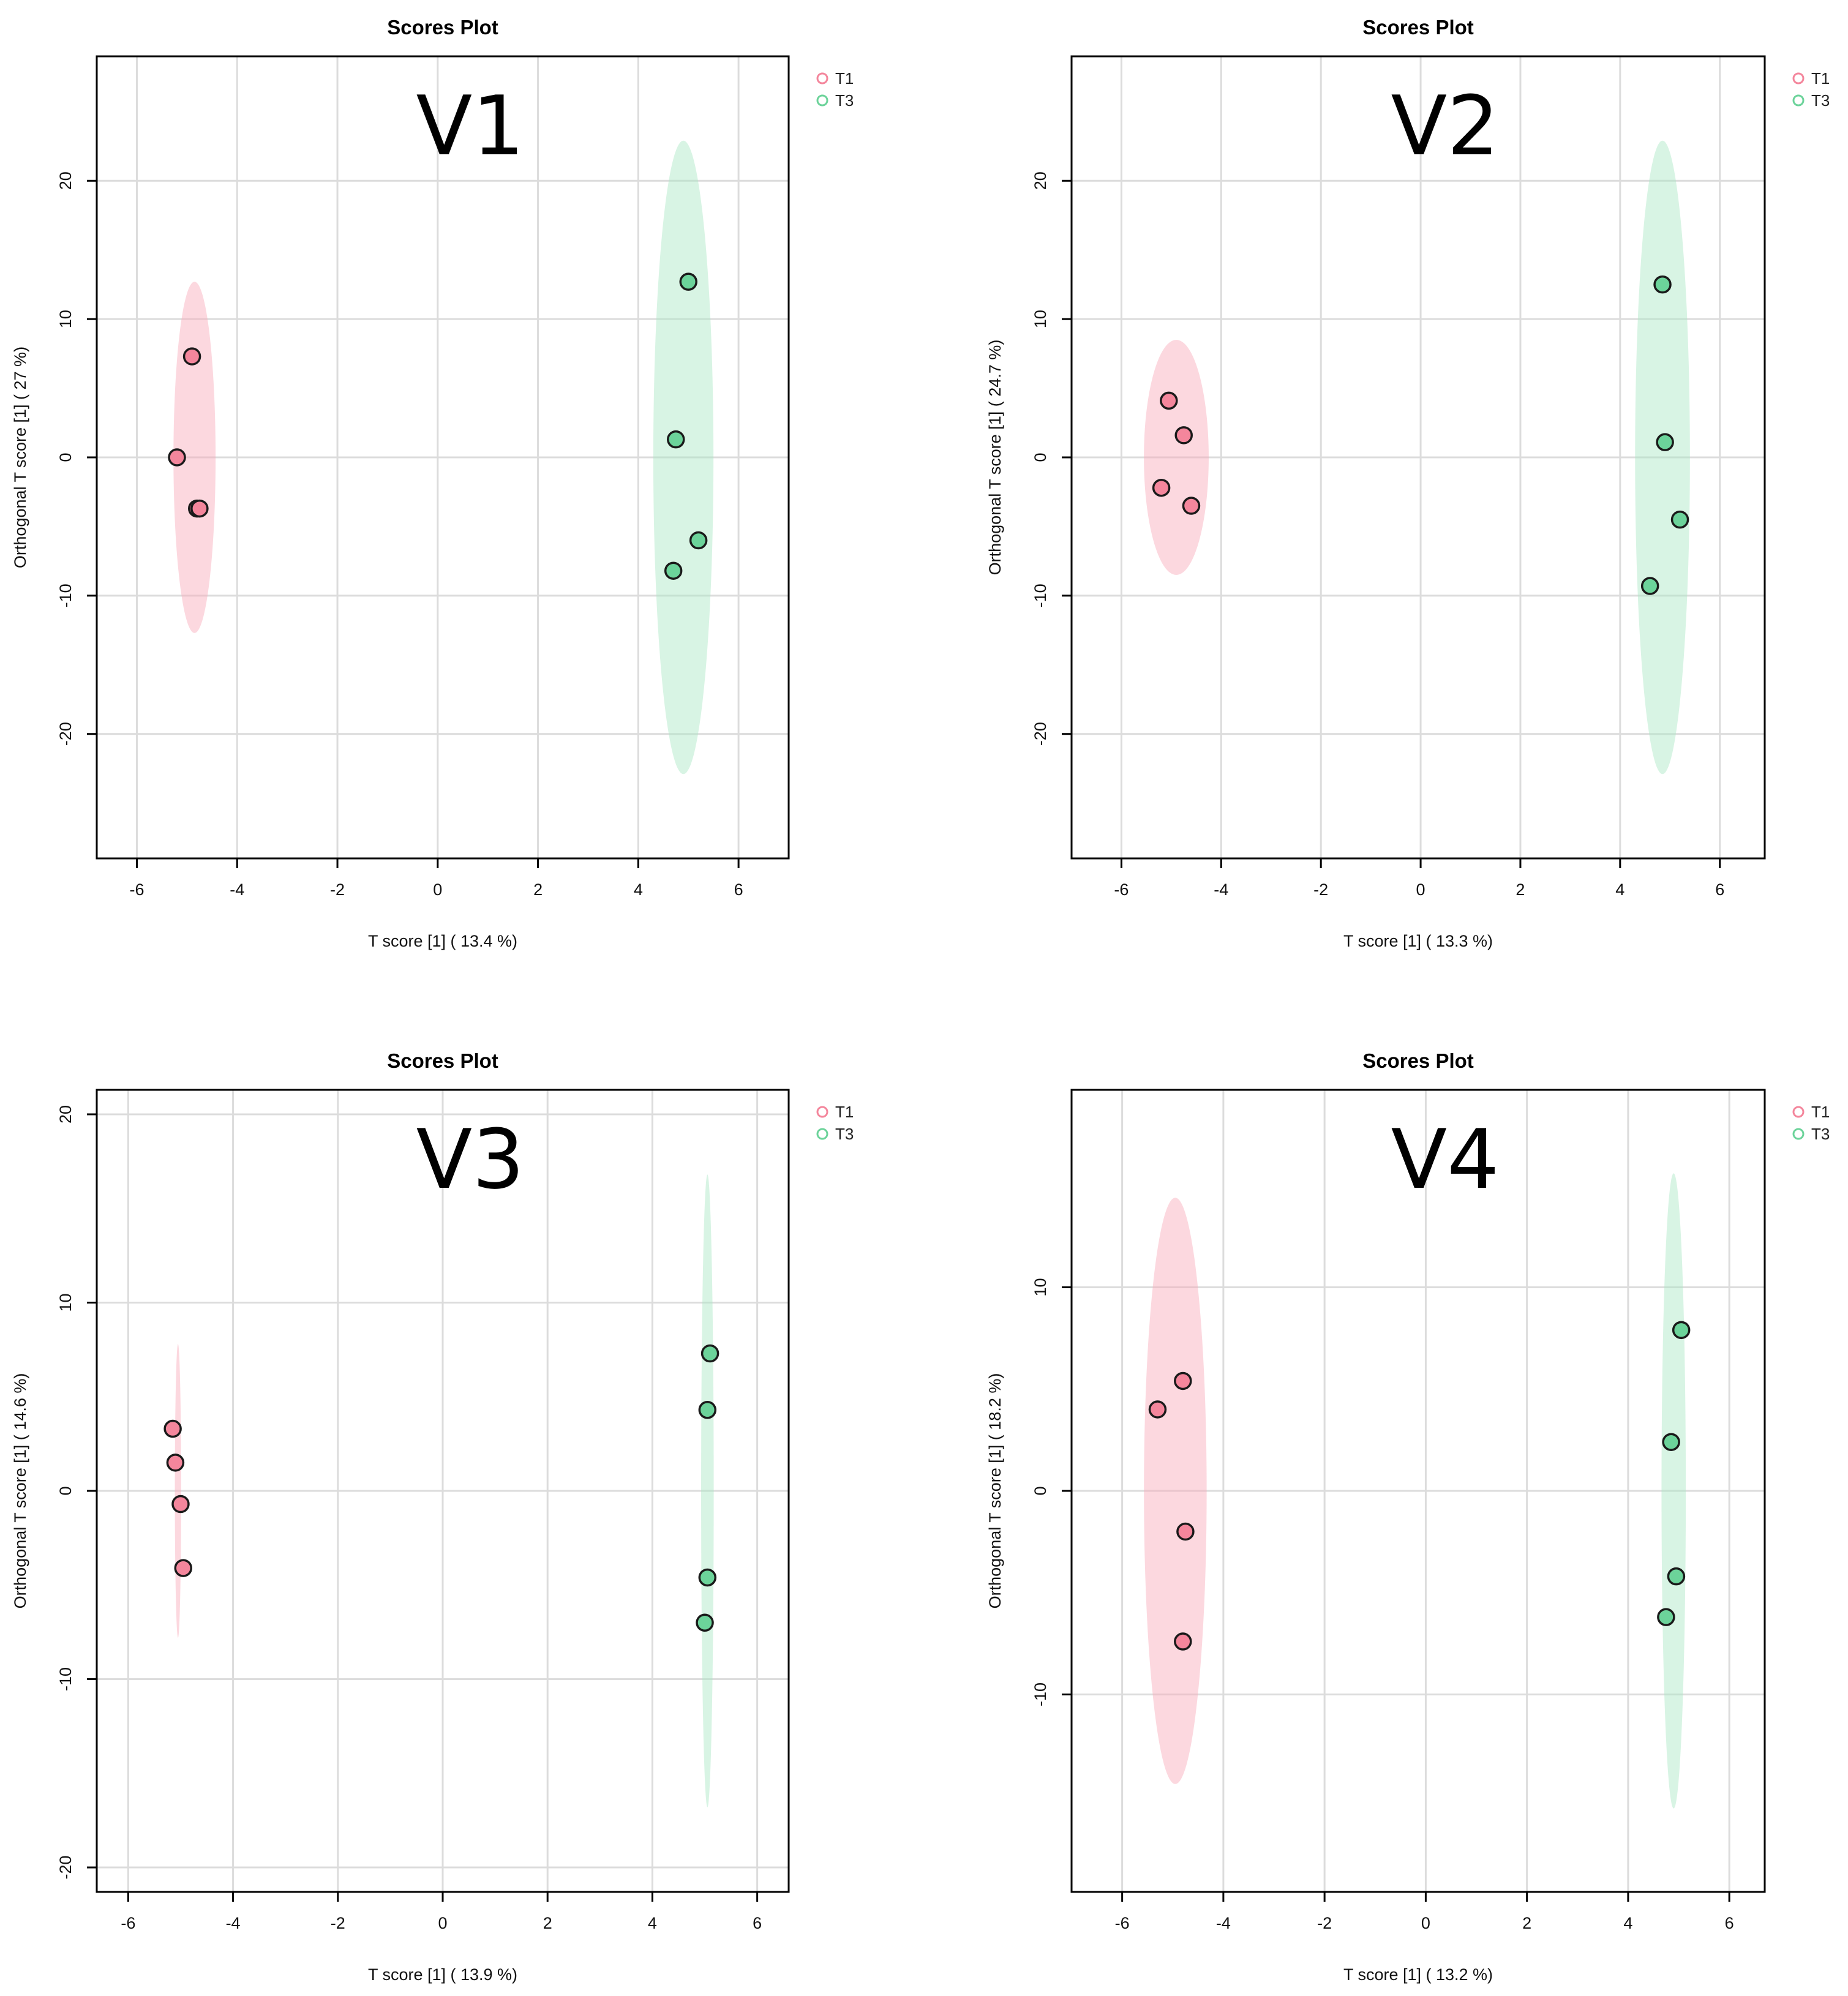 The width and height of the screenshot is (1848, 1996). What do you see at coordinates (1445, 1159) in the screenshot?
I see `panel-label: V4` at bounding box center [1445, 1159].